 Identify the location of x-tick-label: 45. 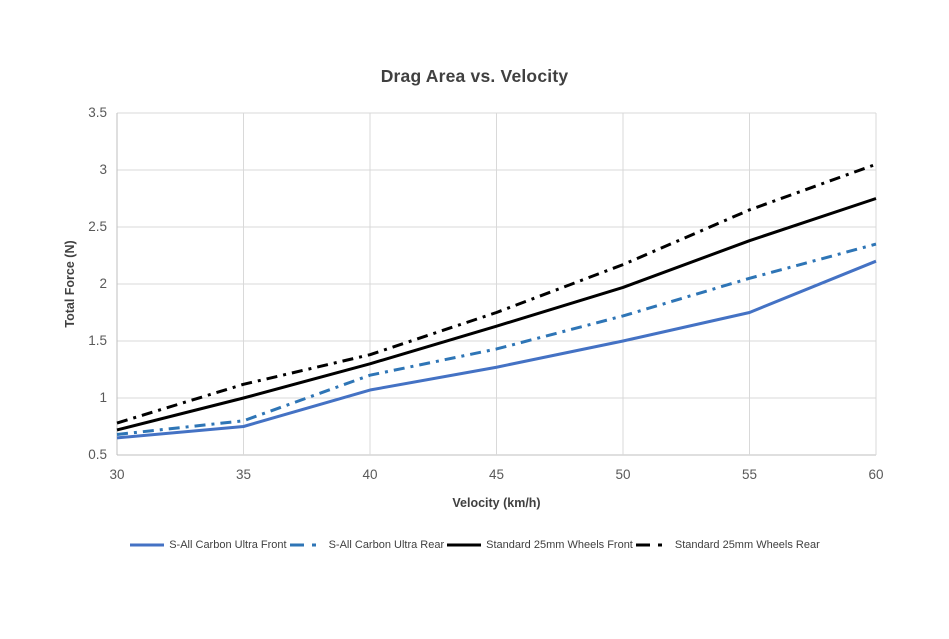
(496, 474).